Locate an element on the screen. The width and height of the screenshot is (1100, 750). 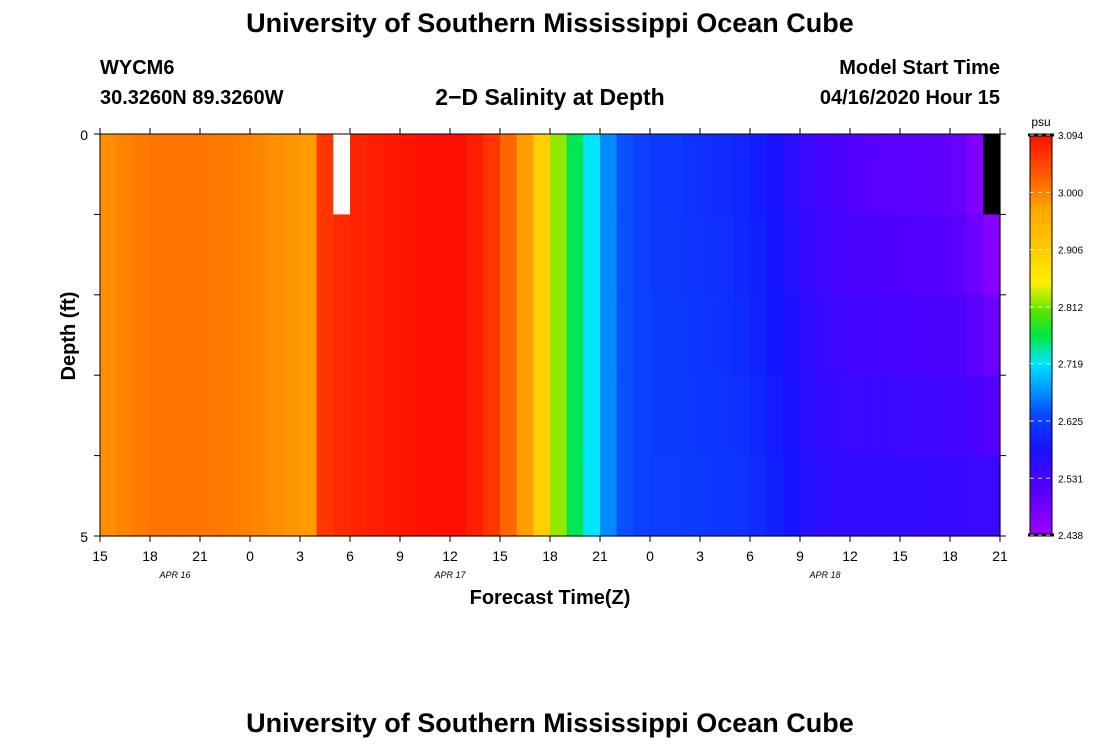
date-label: APR 16 is located at coordinates (174, 575).